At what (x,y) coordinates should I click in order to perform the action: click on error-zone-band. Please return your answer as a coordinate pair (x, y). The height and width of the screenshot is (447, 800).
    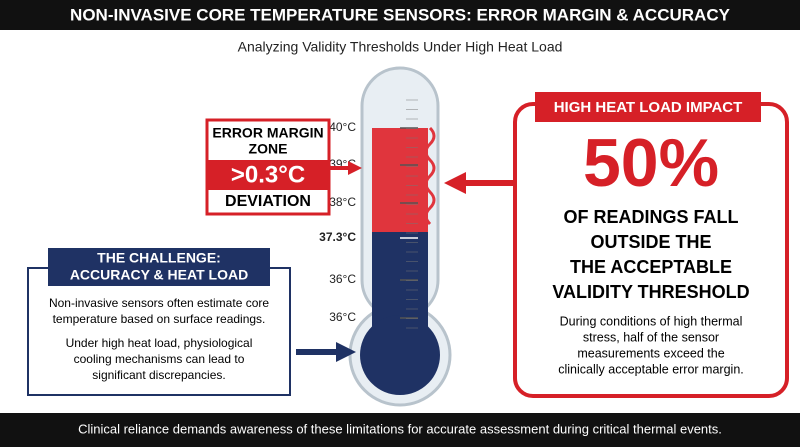
    Looking at the image, I should click on (268, 175).